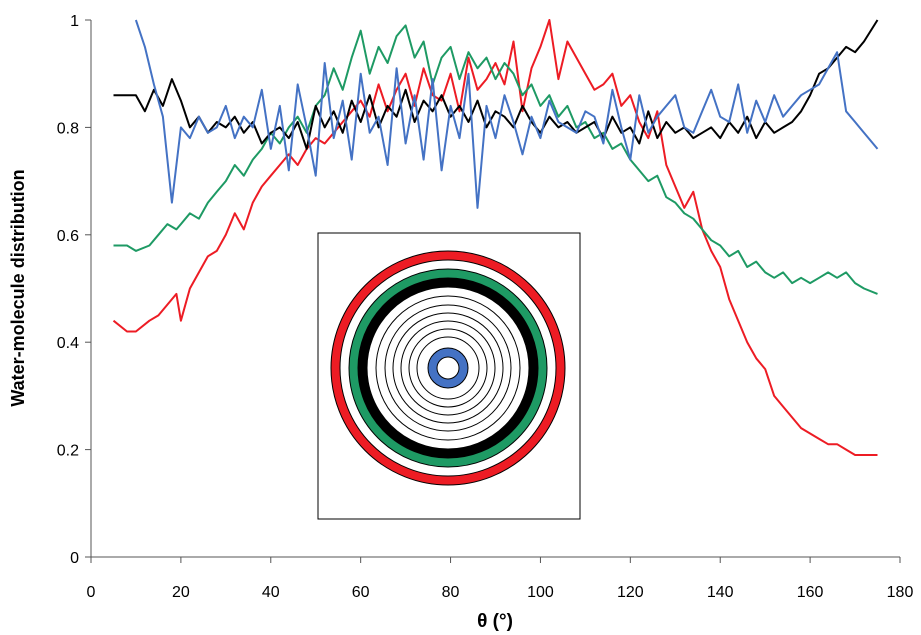 This screenshot has height=635, width=921. Describe the element at coordinates (500, 579) in the screenshot. I see `x-ticks: 0 20 40 60 80 100 120 140 160 180` at that location.